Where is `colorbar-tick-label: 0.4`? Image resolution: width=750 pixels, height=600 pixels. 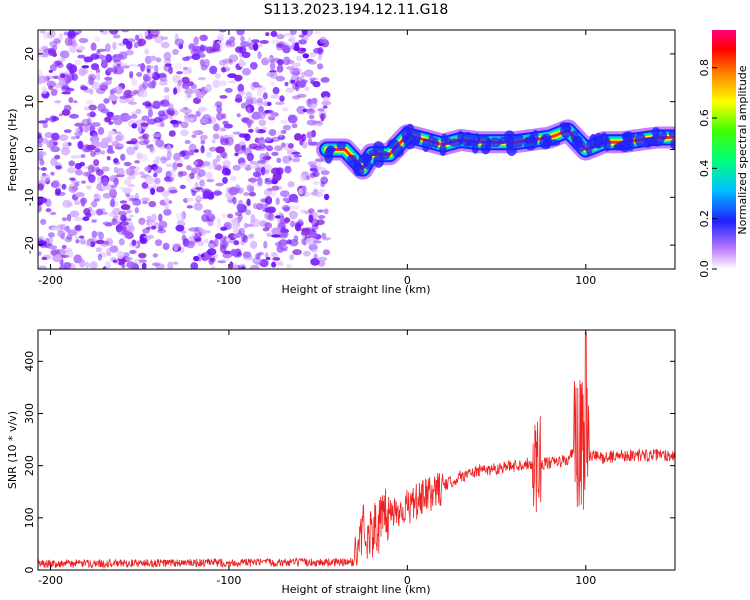
colorbar-tick-label: 0.4 is located at coordinates (704, 169).